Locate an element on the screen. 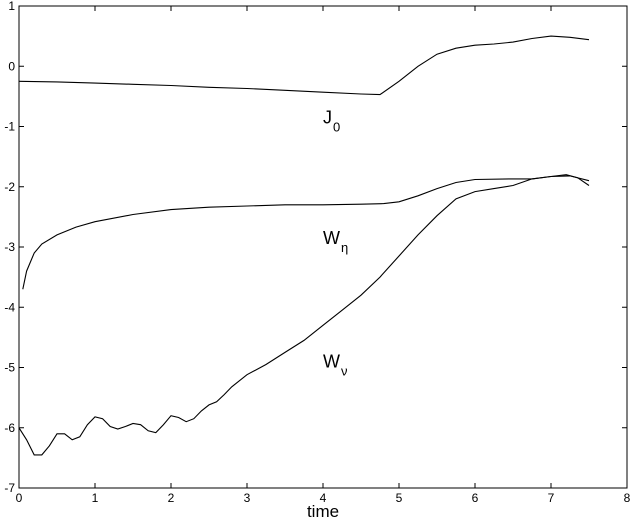 The width and height of the screenshot is (631, 522). x-axis-title: time is located at coordinates (323, 511).